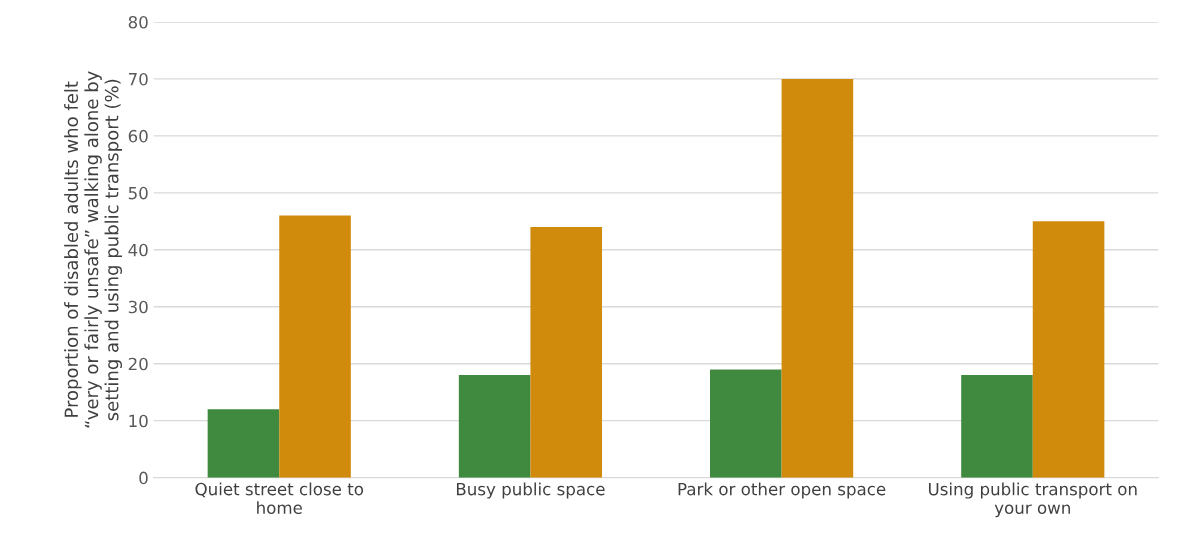  What do you see at coordinates (782, 490) in the screenshot?
I see `x-tick-label: Park or other open space` at bounding box center [782, 490].